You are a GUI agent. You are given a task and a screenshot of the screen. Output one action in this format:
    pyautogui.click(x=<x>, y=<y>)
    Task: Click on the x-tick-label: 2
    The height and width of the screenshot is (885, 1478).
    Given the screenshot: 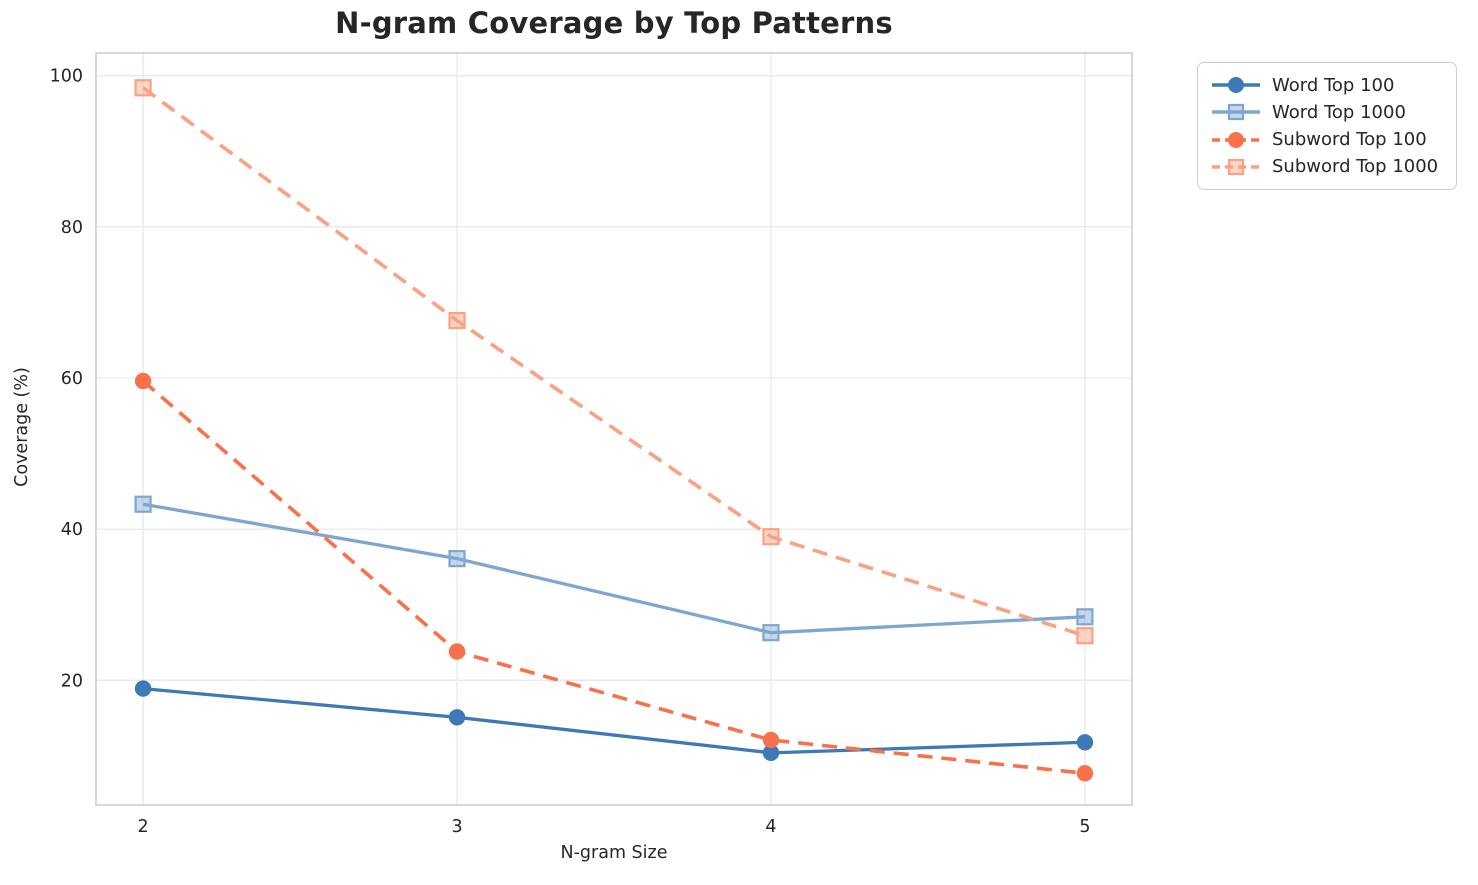 What is the action you would take?
    pyautogui.click(x=143, y=827)
    